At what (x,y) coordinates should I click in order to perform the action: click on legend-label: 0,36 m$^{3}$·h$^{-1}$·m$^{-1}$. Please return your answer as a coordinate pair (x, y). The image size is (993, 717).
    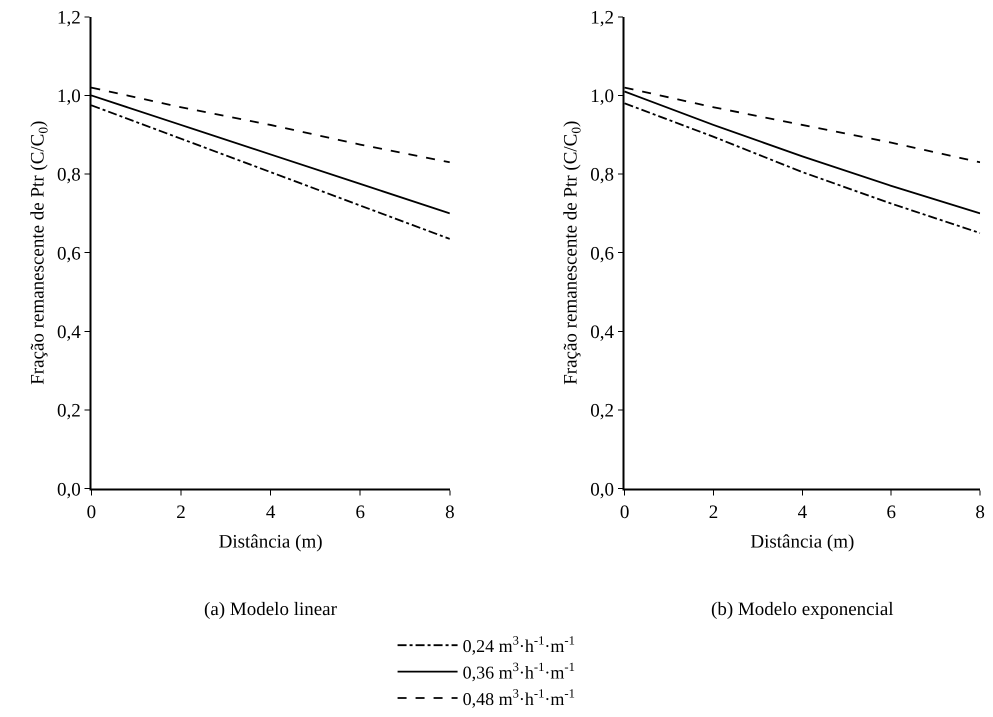
    Looking at the image, I should click on (518, 671).